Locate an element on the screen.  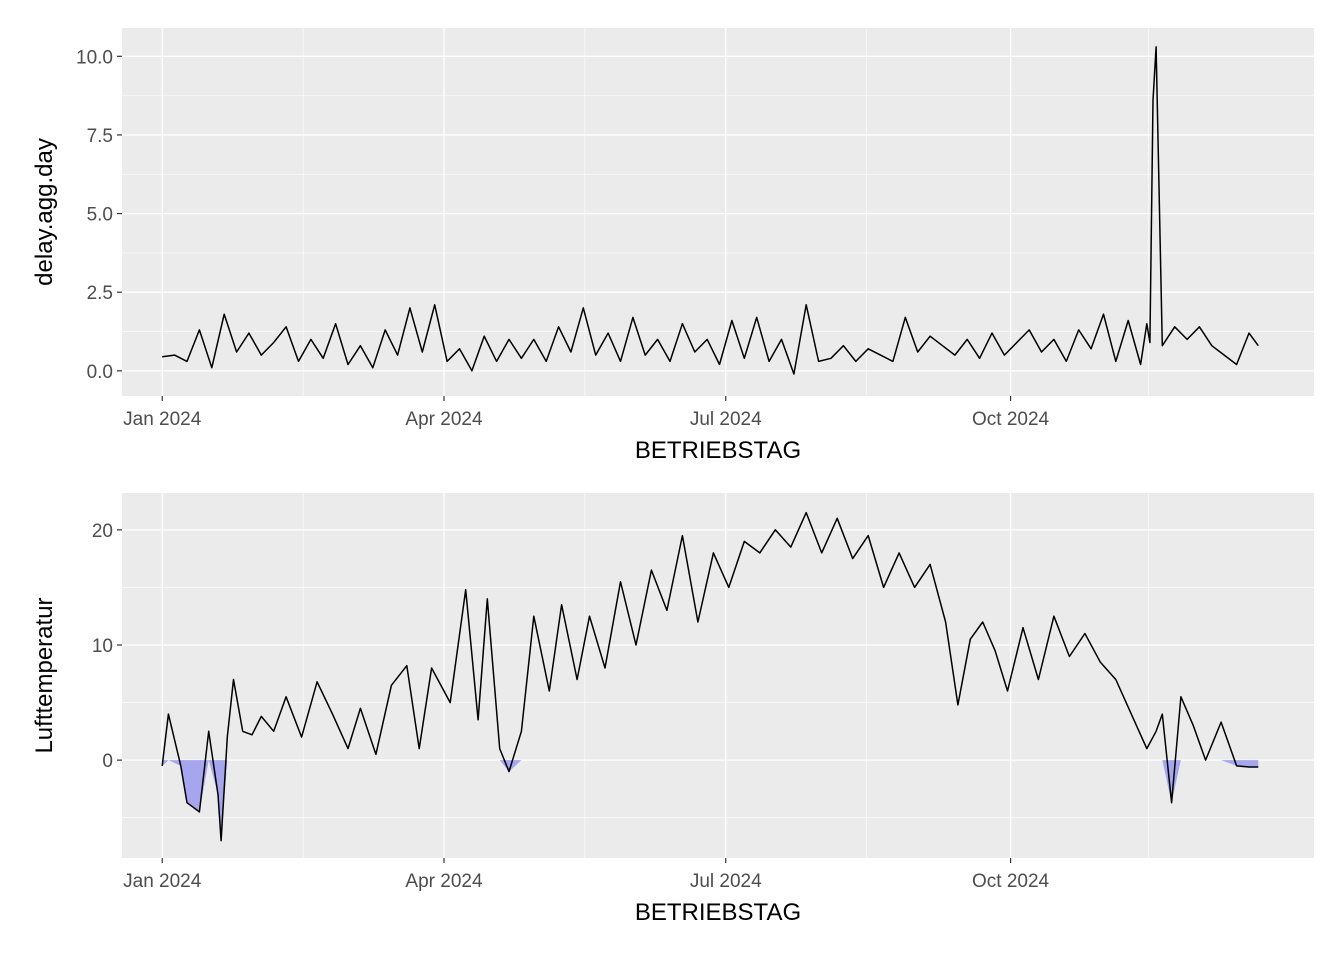
delay-y-tick-label: 0.0 is located at coordinates (100, 372).